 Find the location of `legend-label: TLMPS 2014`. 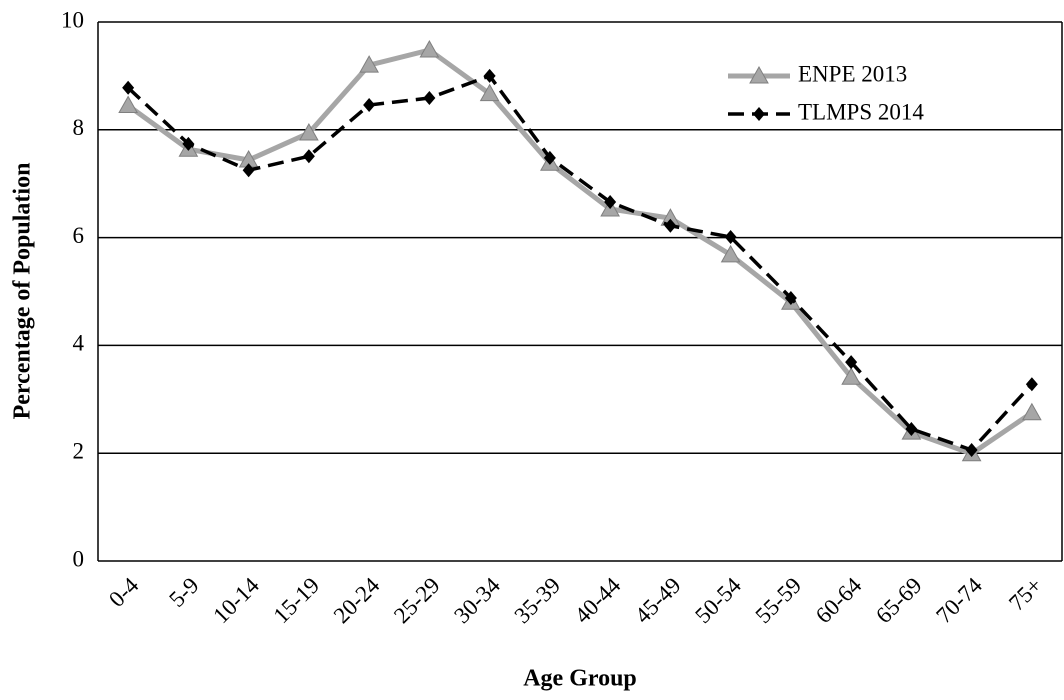

legend-label: TLMPS 2014 is located at coordinates (861, 111).